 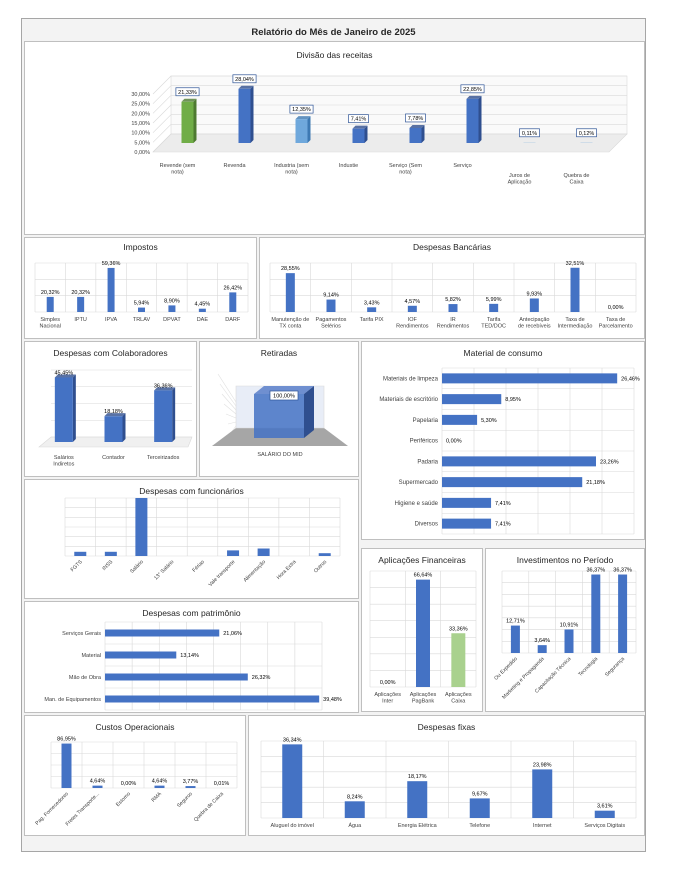 What do you see at coordinates (423, 576) in the screenshot?
I see `data-label: 66,64%` at bounding box center [423, 576].